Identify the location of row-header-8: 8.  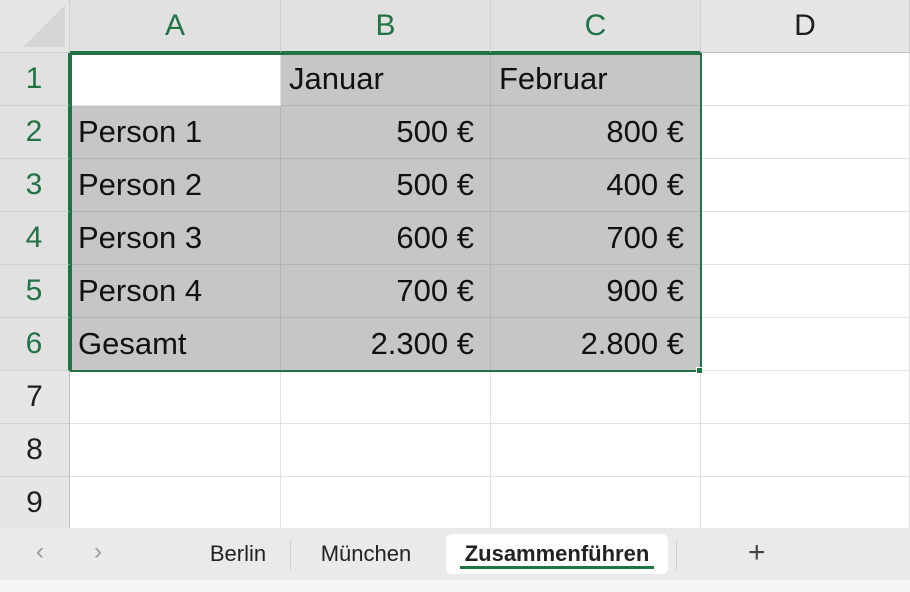
(35, 450).